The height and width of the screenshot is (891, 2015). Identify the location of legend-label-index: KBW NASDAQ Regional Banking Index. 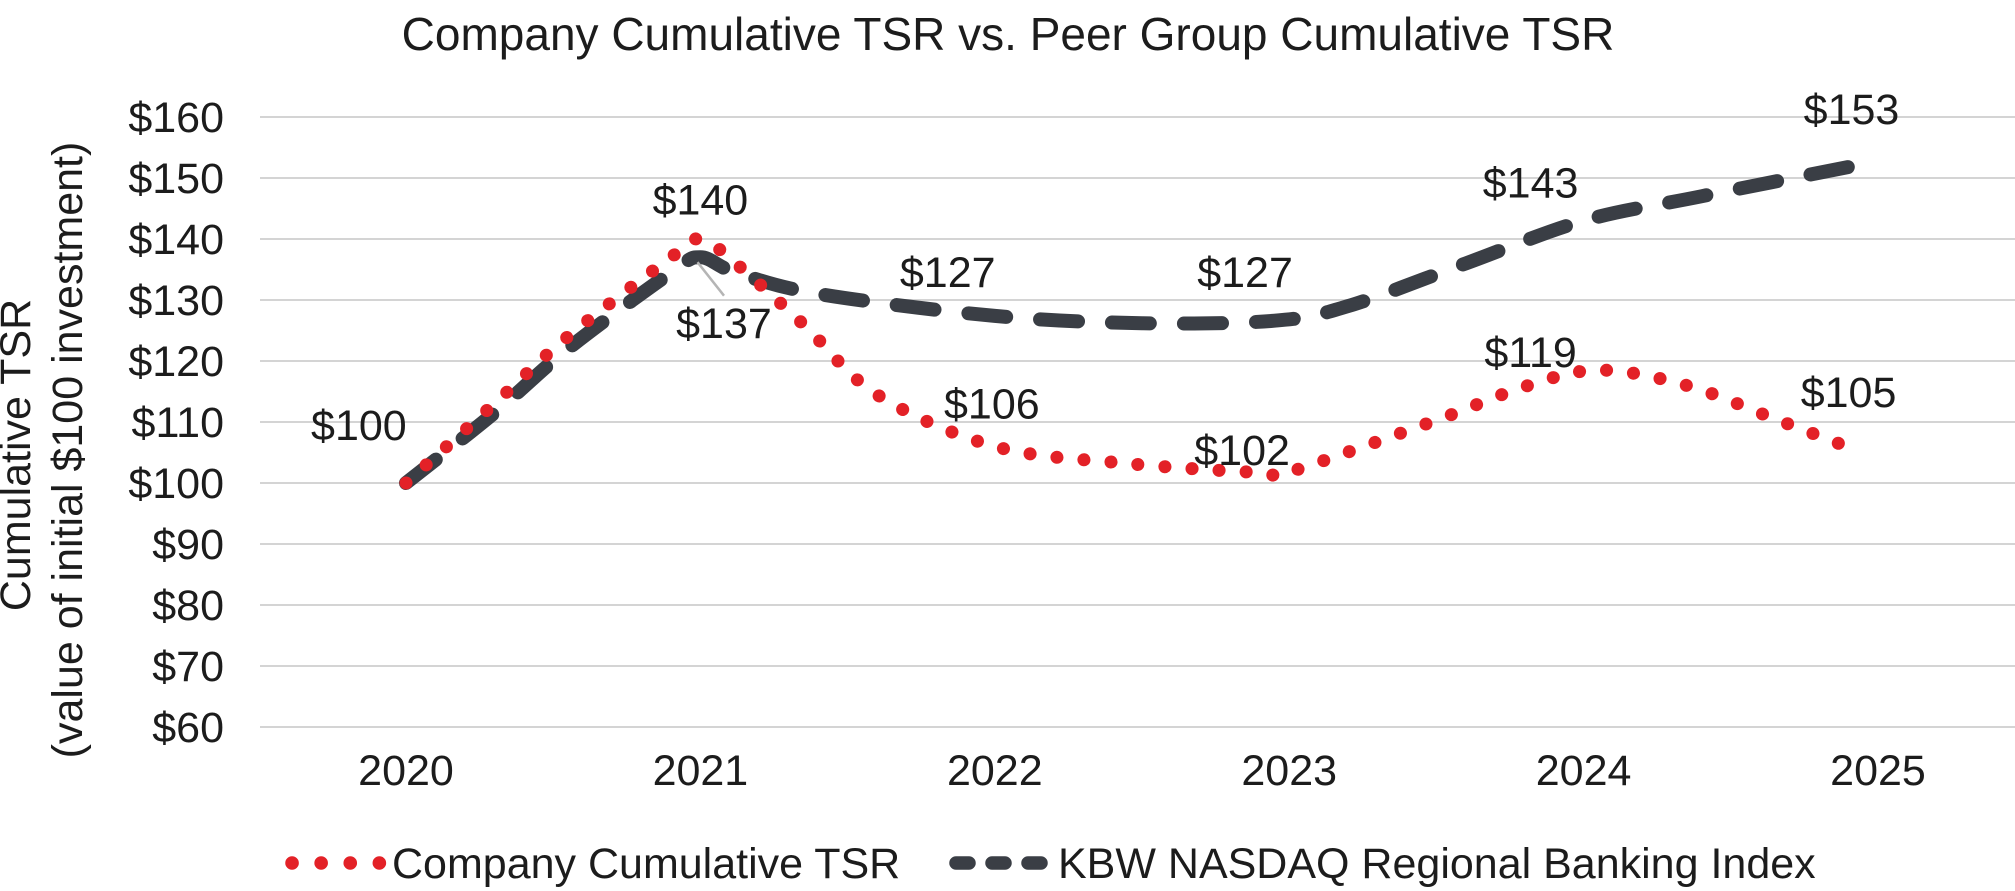
(1437, 864).